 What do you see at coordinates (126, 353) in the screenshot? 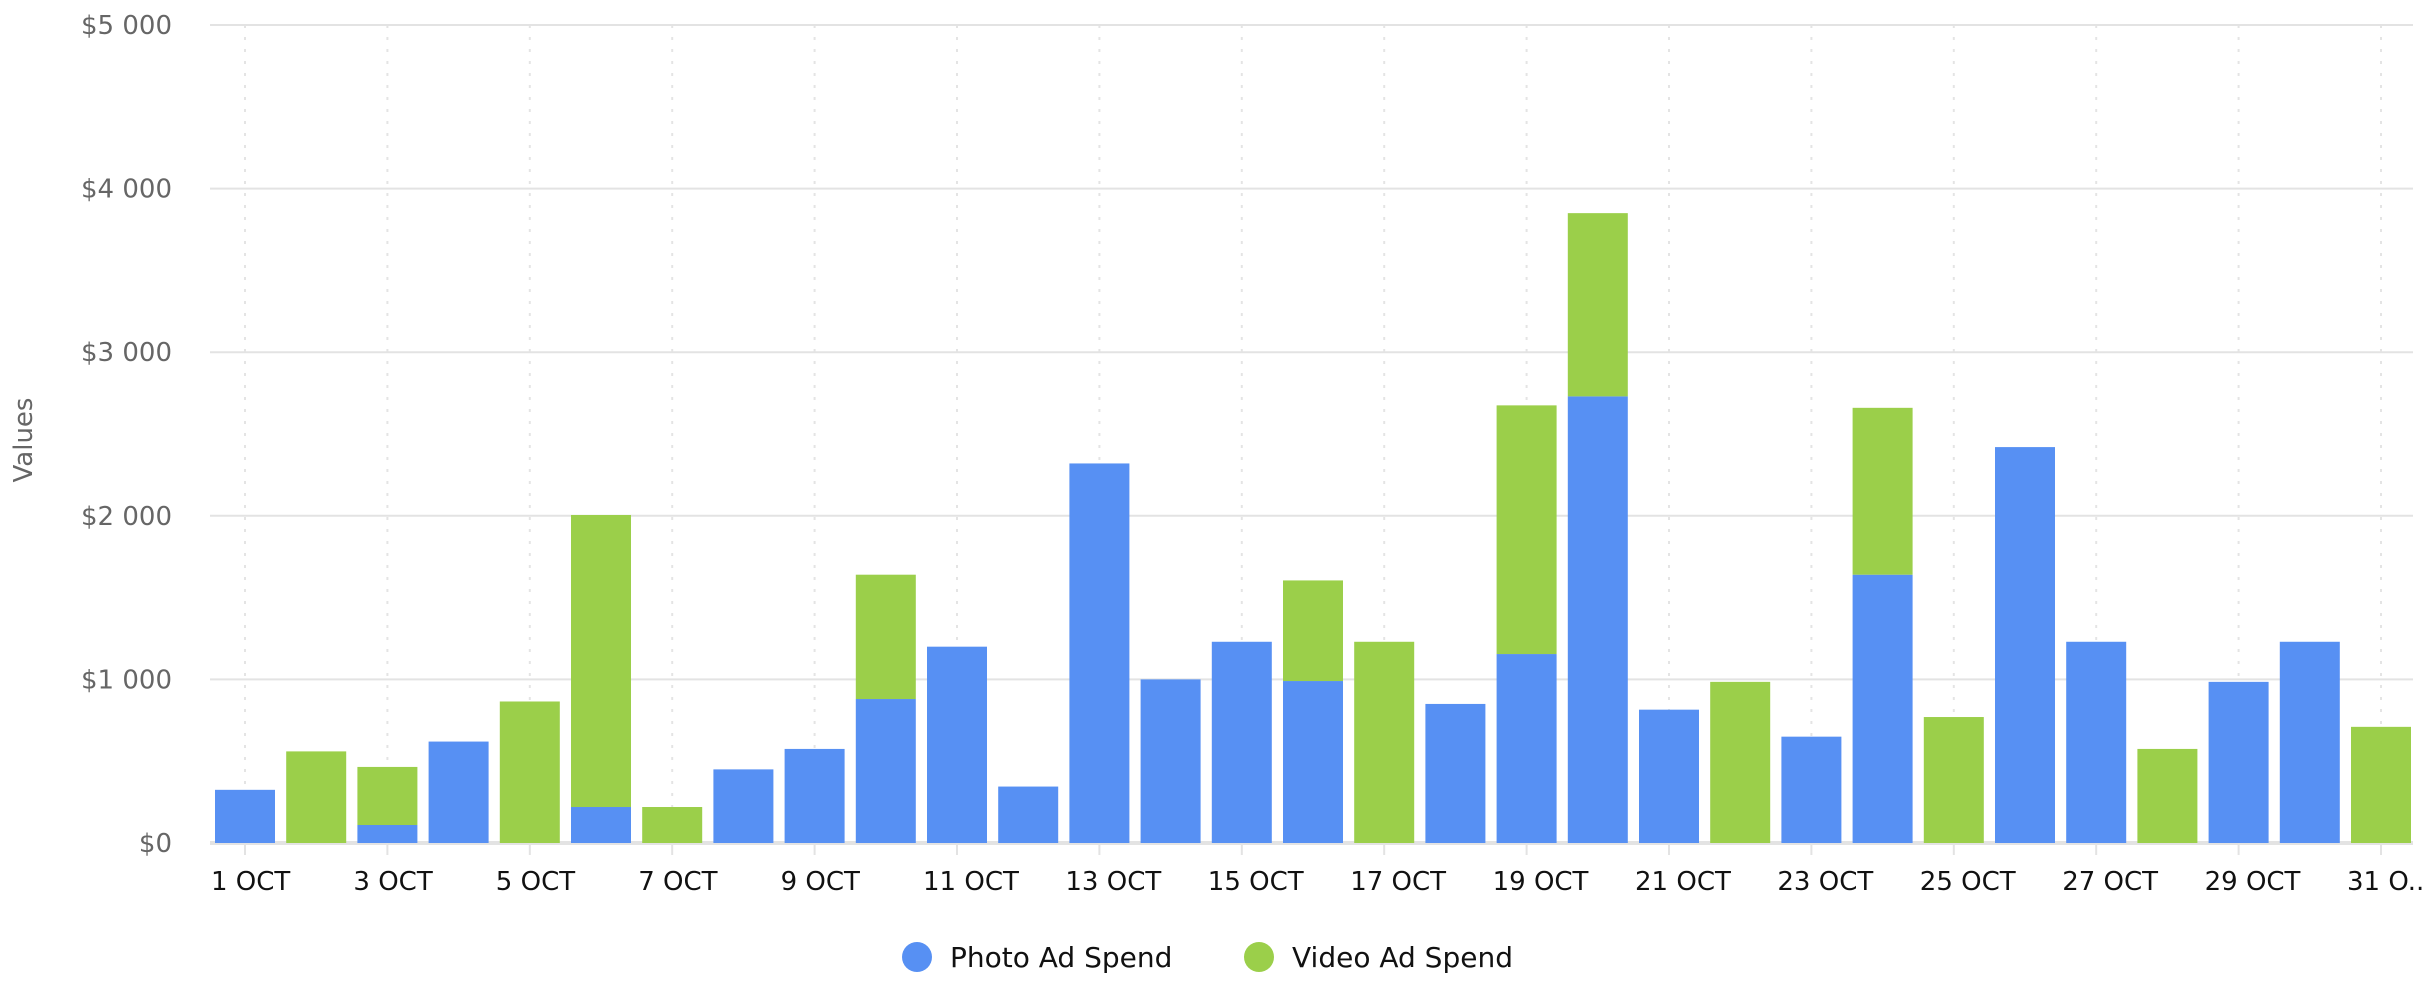
I see `y-tick-label: $3 000` at bounding box center [126, 353].